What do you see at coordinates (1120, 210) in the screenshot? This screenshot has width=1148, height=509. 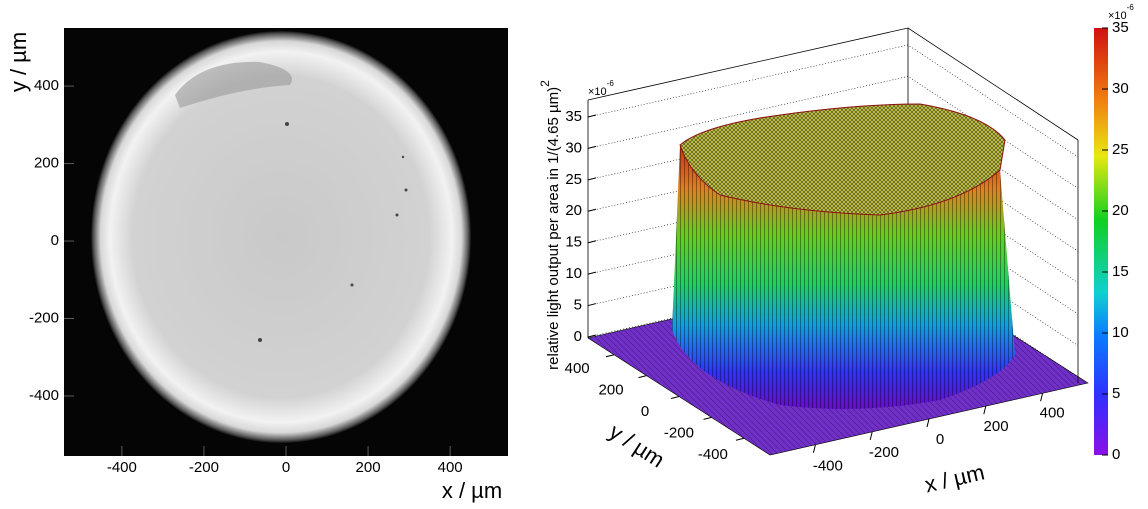 I see `colorbar-tick-label: 20` at bounding box center [1120, 210].